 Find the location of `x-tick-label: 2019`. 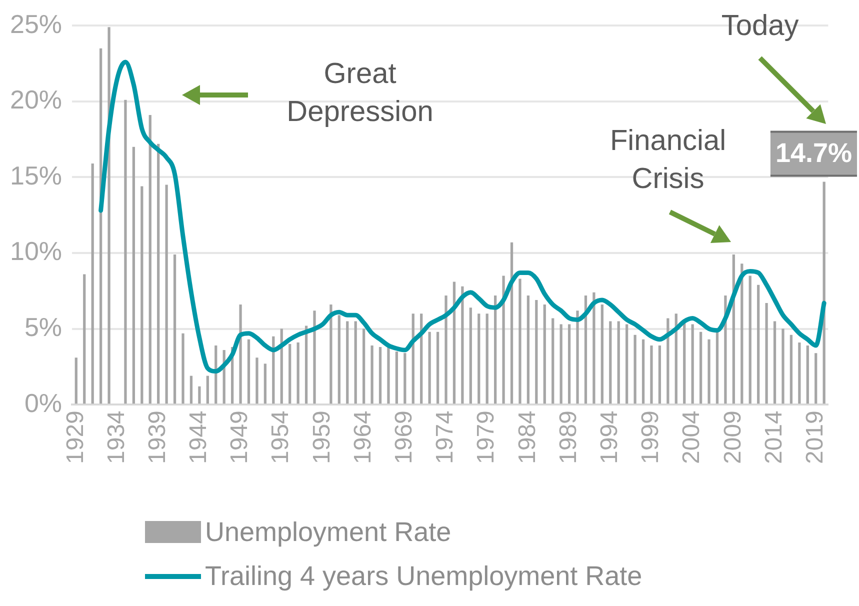

x-tick-label: 2019 is located at coordinates (814, 437).